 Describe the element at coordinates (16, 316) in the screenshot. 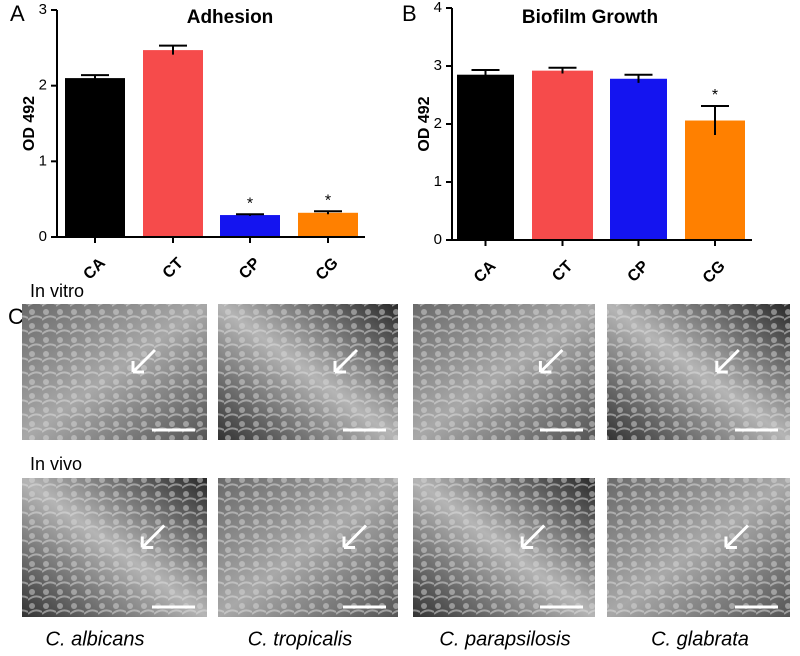

I see `panel-label: C` at that location.